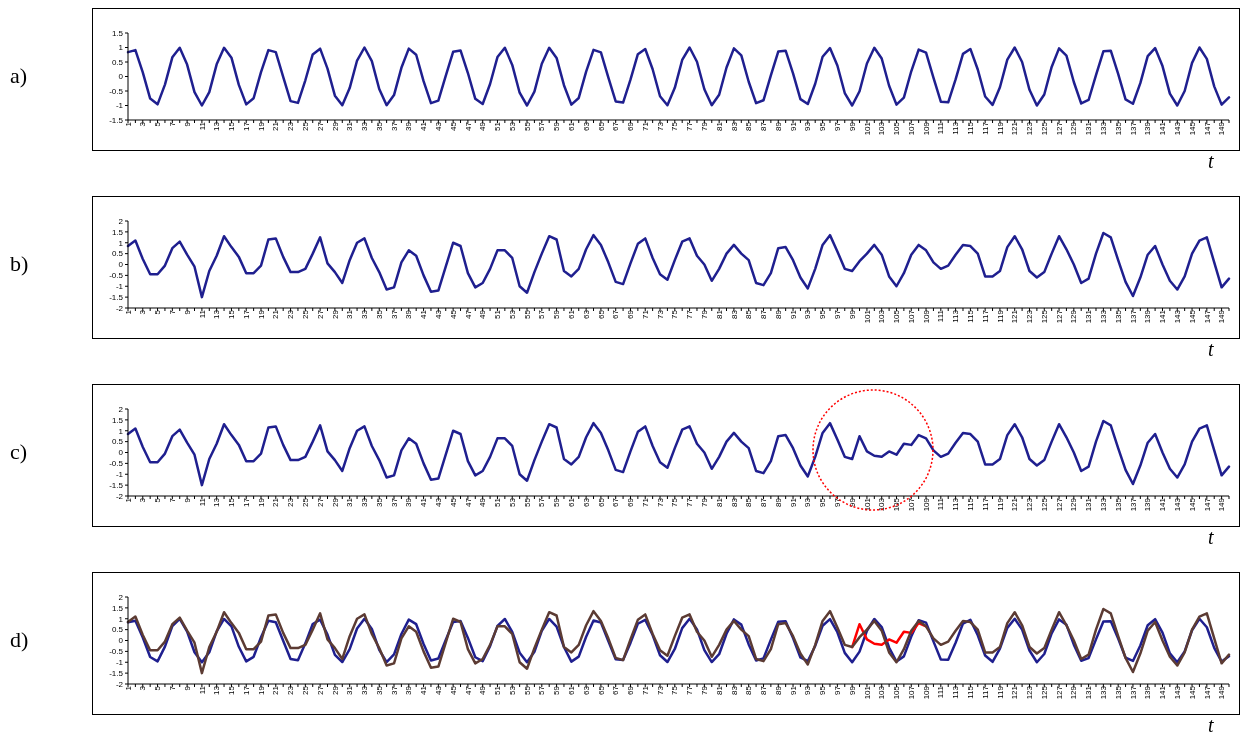 The height and width of the screenshot is (740, 1241). What do you see at coordinates (173, 124) in the screenshot?
I see `x-tick-label: 7` at bounding box center [173, 124].